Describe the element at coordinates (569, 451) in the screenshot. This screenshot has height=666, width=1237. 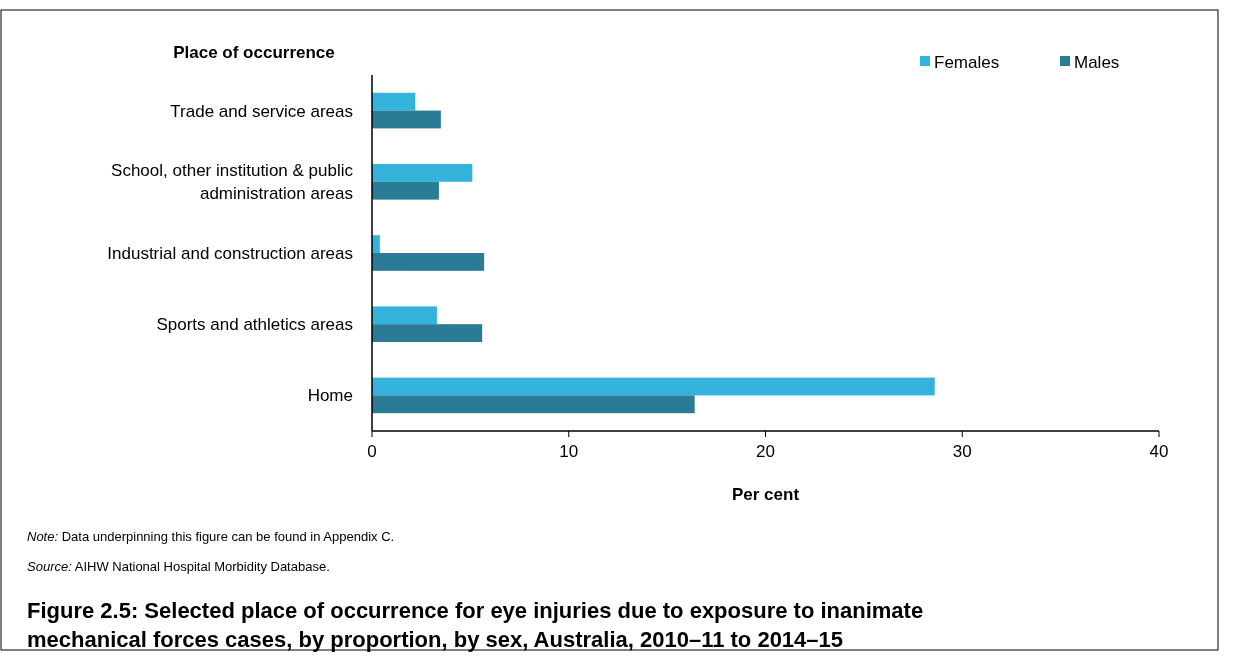
I see `x-tick-label: 10` at that location.